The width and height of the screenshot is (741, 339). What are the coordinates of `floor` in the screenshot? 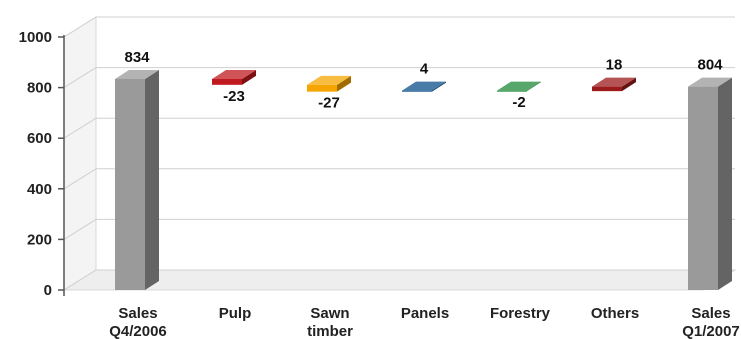 It's located at (399, 280).